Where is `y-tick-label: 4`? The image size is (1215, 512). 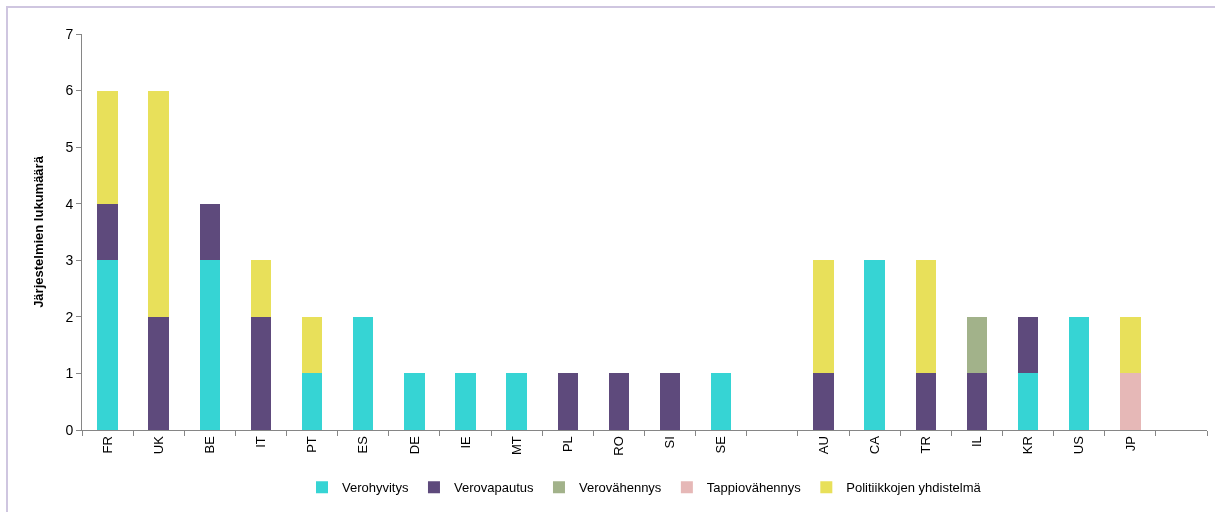
y-tick-label: 4 is located at coordinates (69, 203).